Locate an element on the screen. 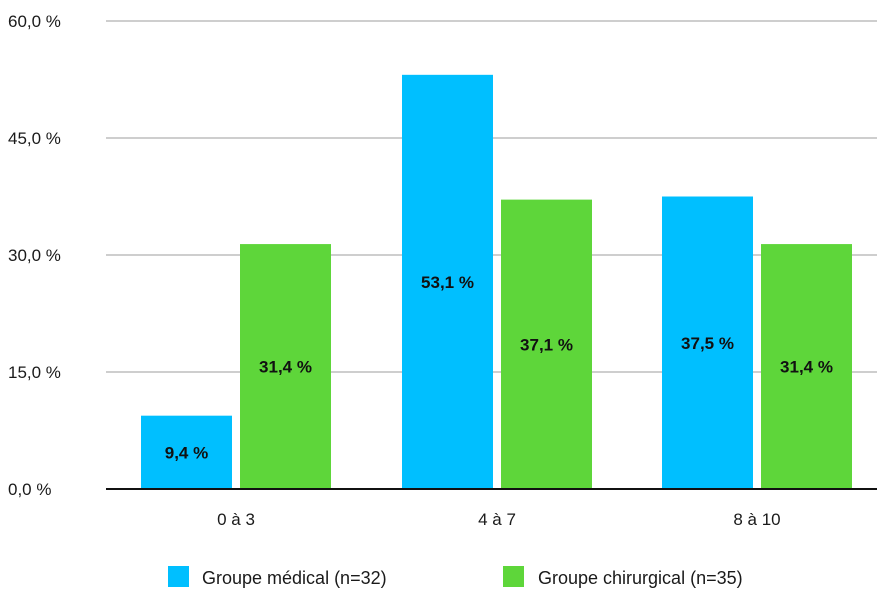 The image size is (877, 589). data-label: 37,1 % is located at coordinates (546, 344).